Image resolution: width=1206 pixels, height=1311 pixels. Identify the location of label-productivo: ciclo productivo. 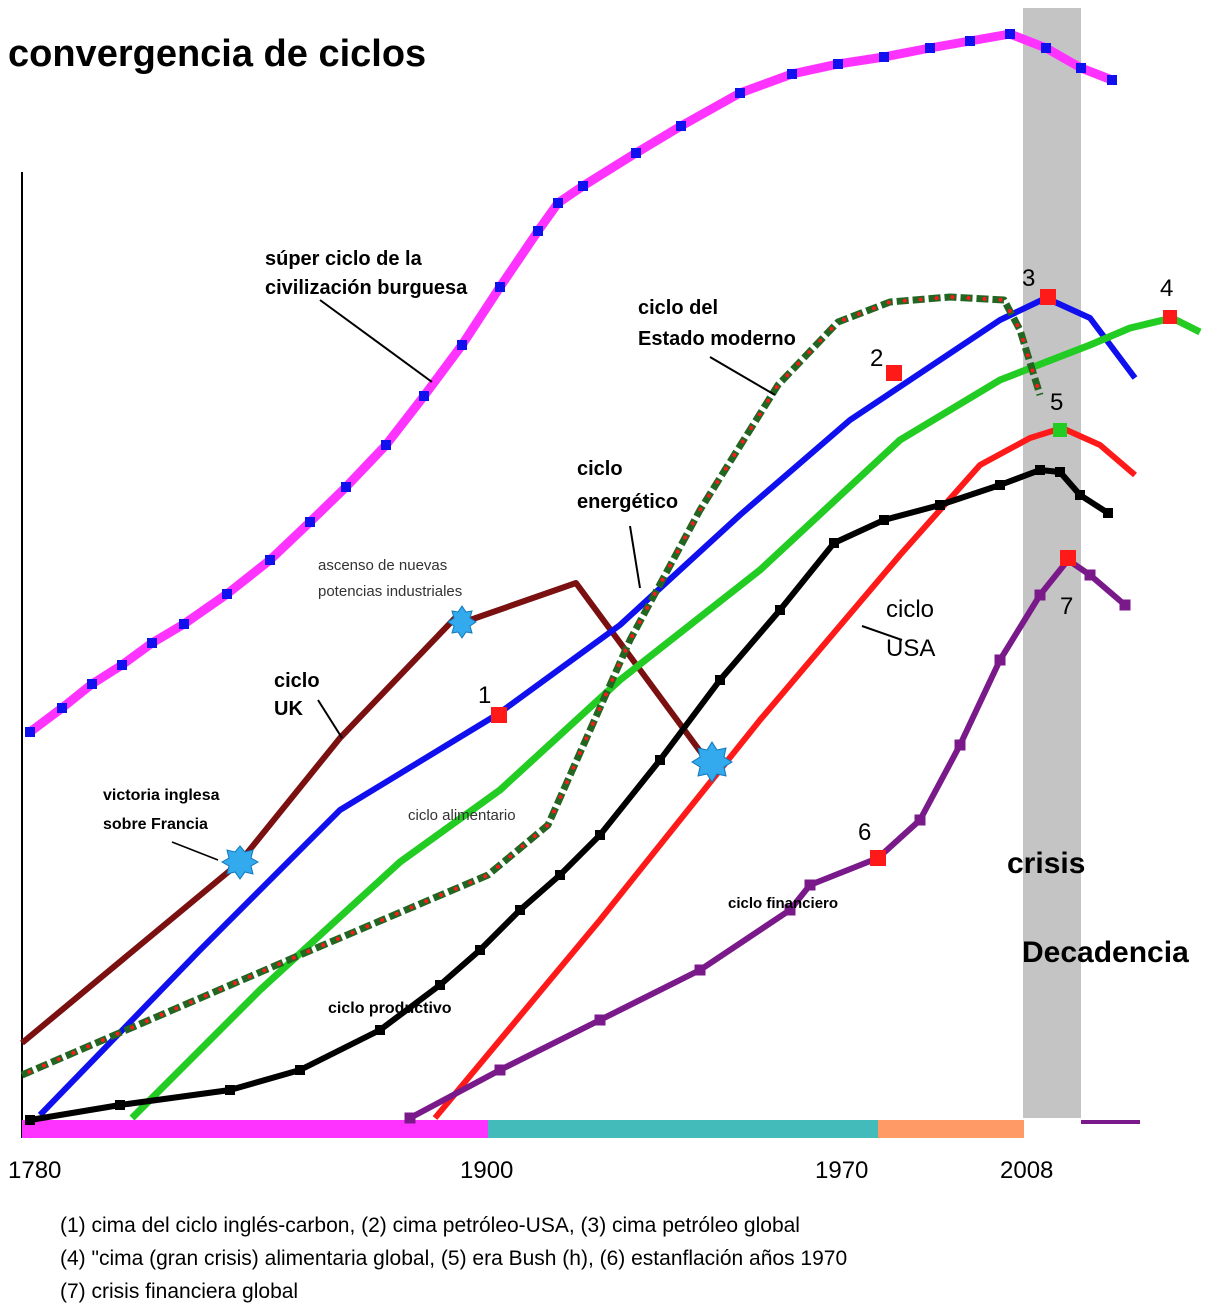
(390, 1008).